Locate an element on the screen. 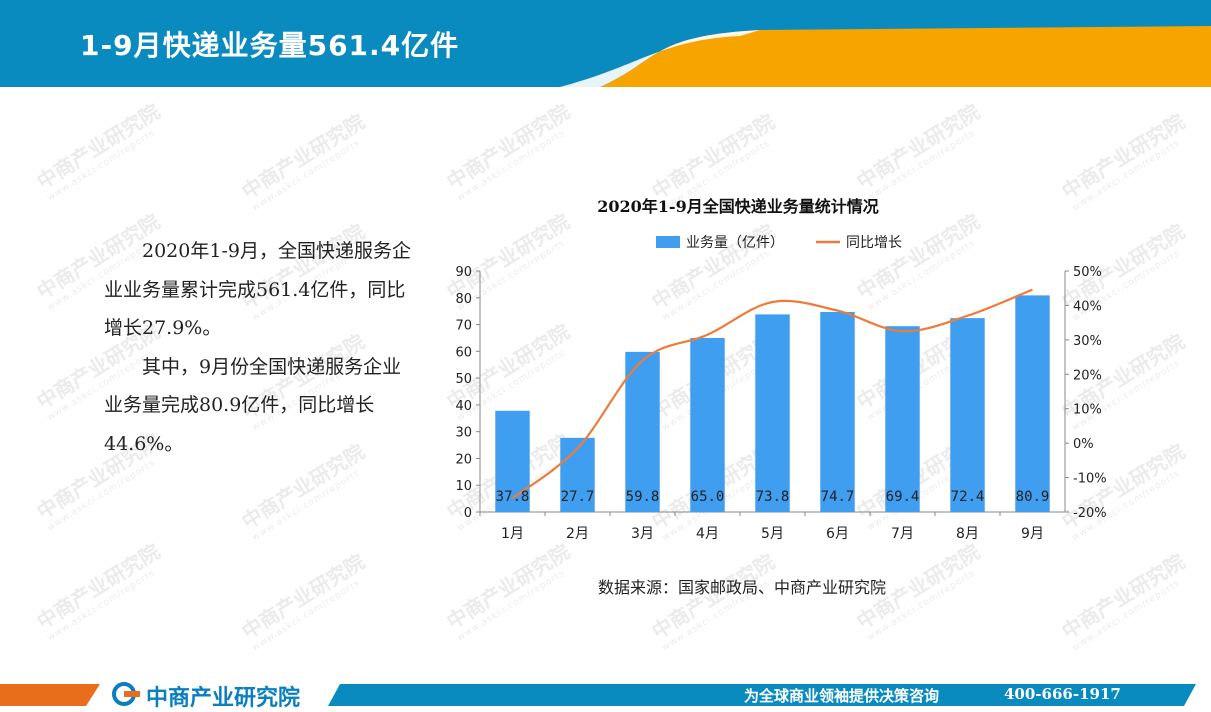 The width and height of the screenshot is (1211, 712). y-left-tick-label: 40 is located at coordinates (463, 406).